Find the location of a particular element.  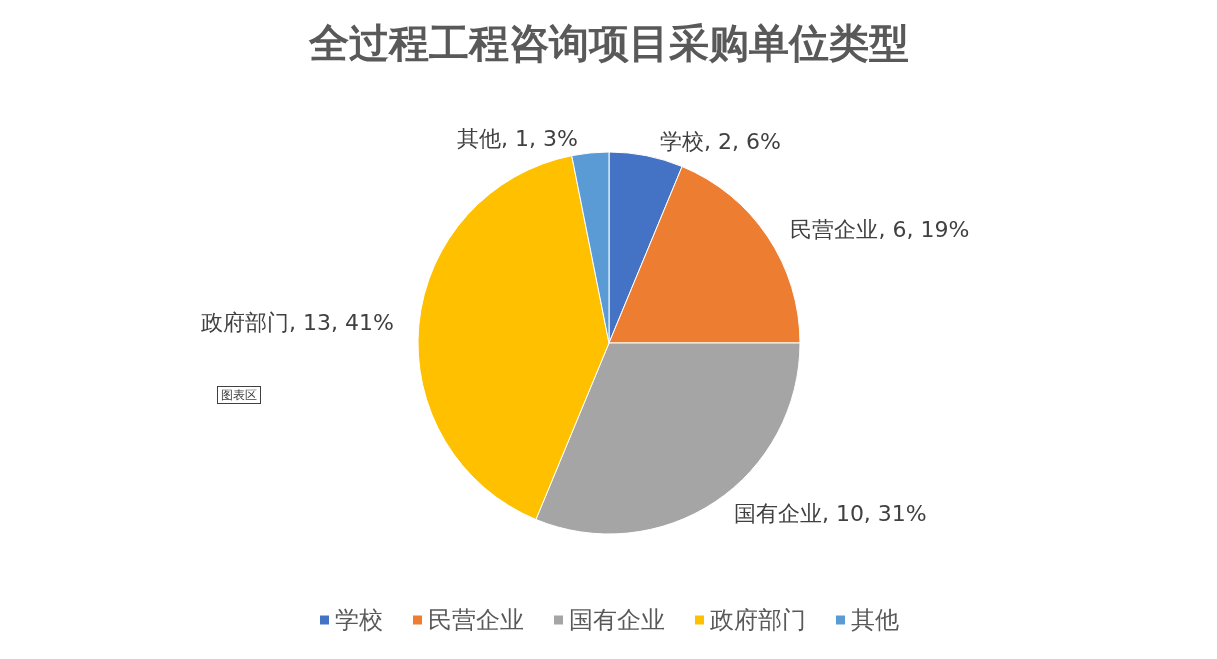

legend-label: 学校 is located at coordinates (359, 620).